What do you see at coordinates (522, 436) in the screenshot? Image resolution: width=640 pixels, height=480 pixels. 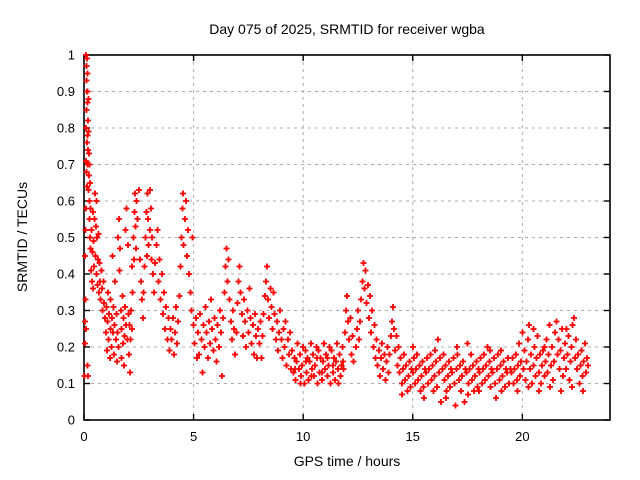 I see `x-tick-label: 20` at bounding box center [522, 436].